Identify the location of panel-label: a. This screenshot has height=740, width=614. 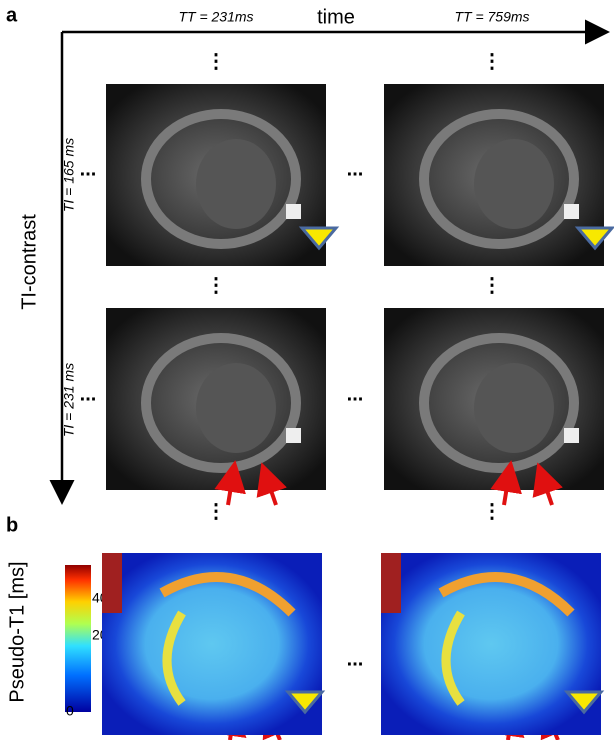
(12, 15).